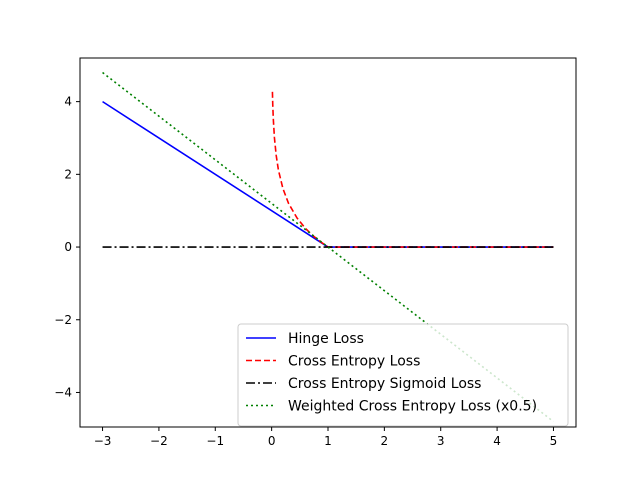  I want to click on x-tick-label: 0, so click(272, 441).